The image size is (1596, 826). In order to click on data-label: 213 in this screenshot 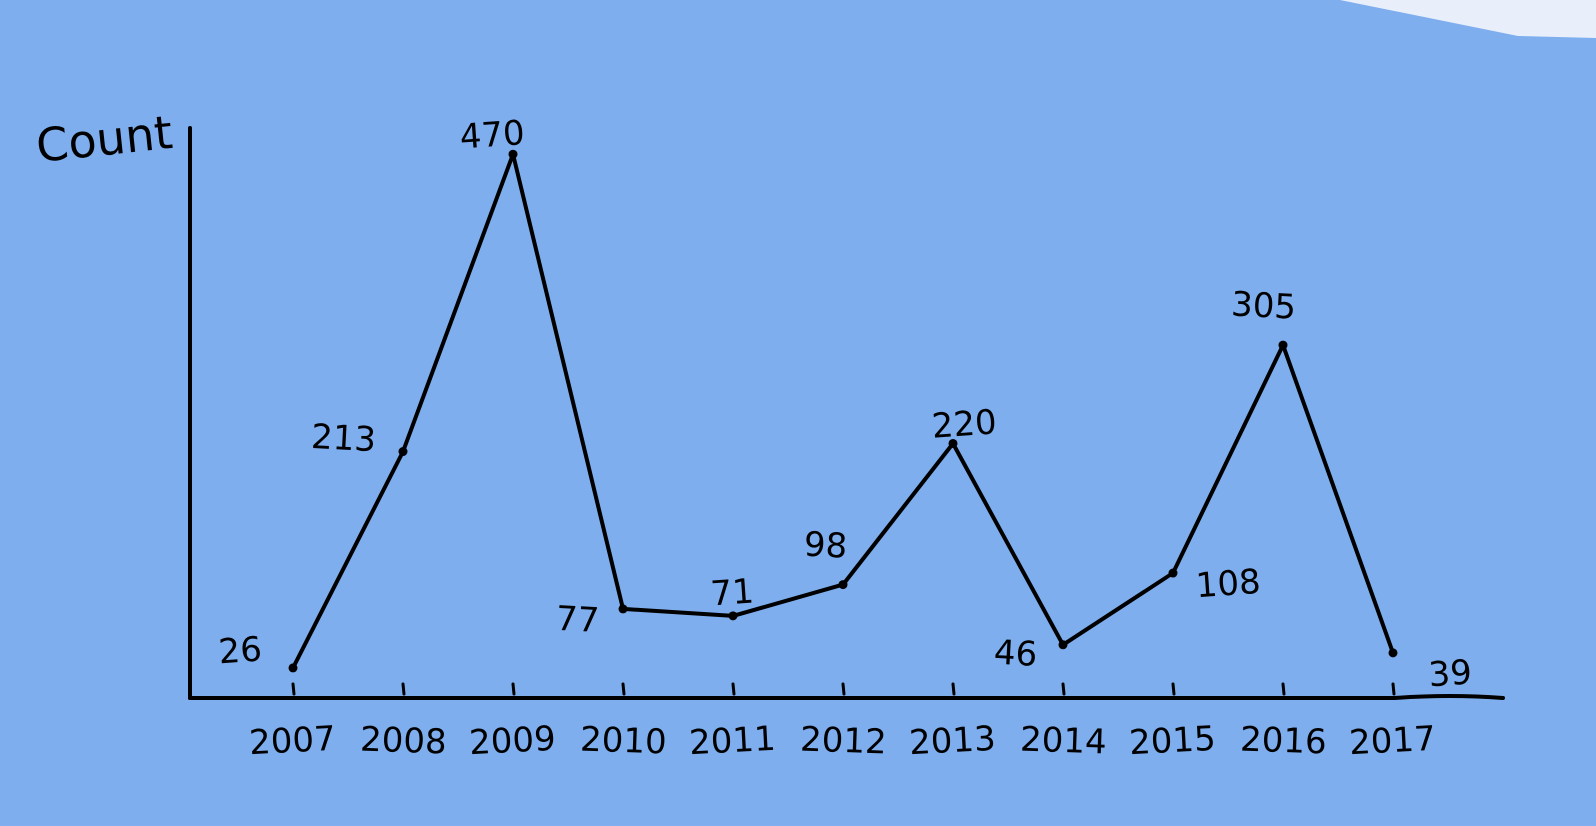, I will do `click(343, 438)`.